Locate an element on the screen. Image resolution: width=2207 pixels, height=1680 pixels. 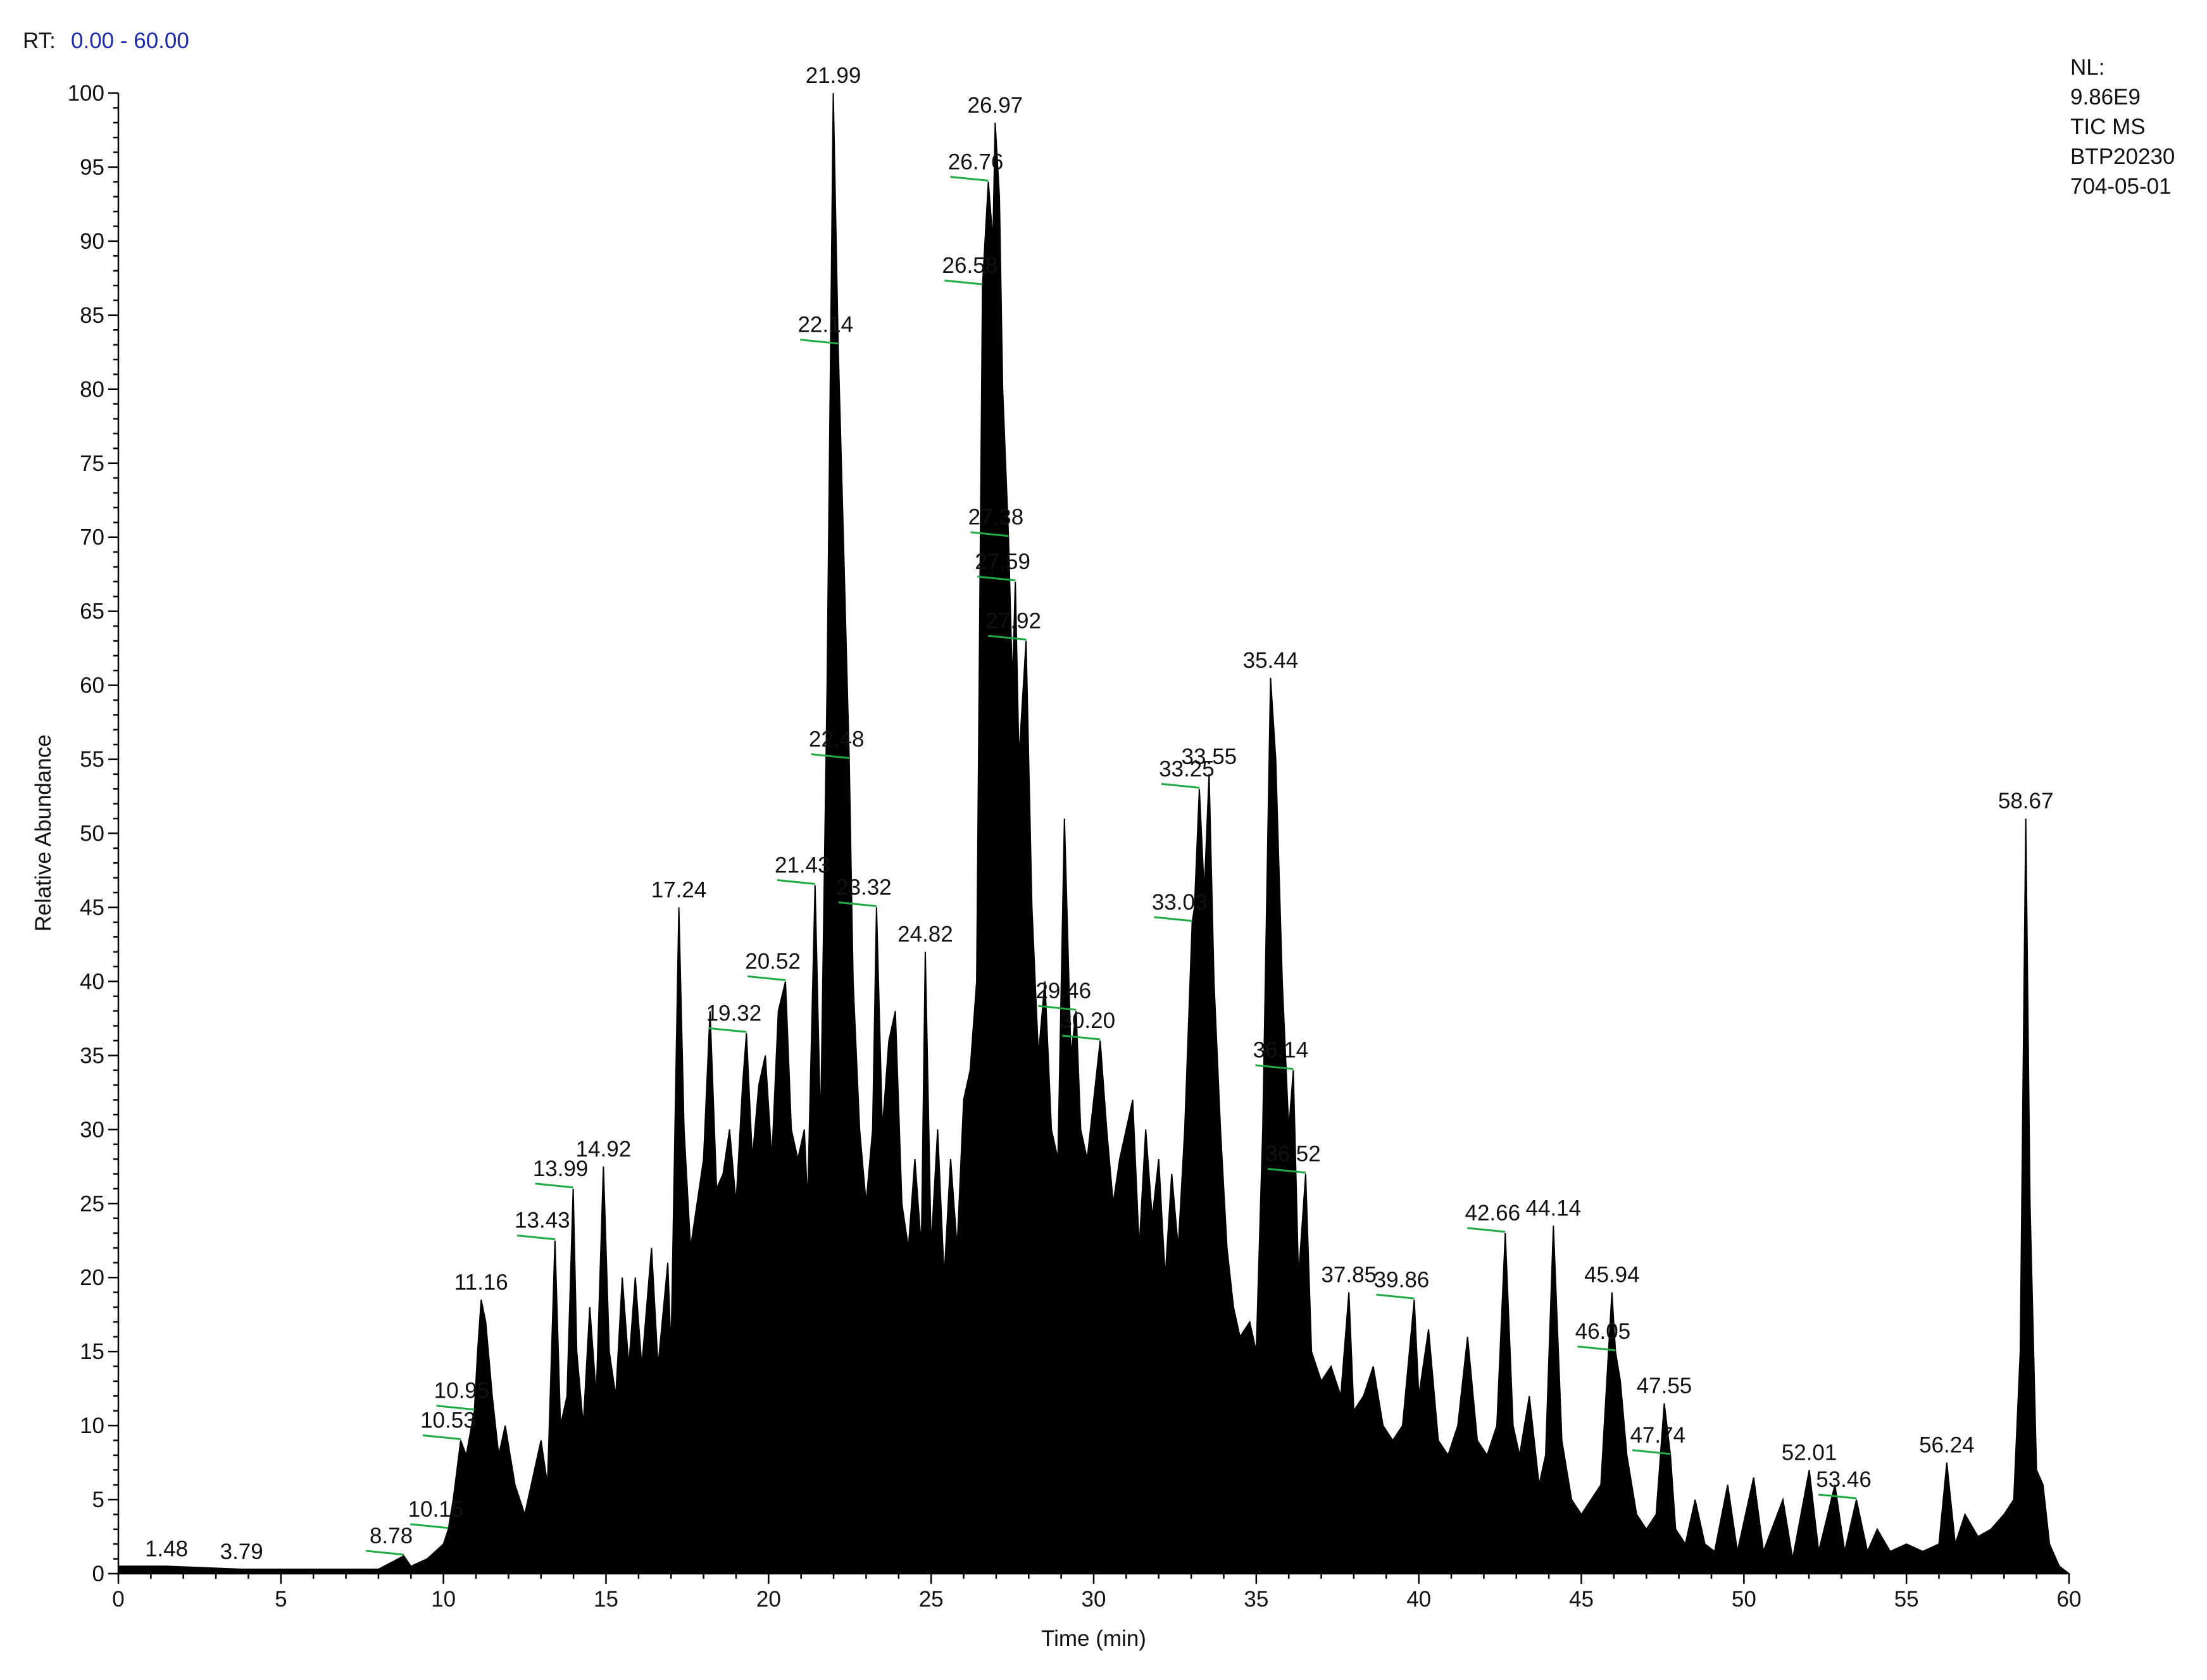
peak-label: 27.38 is located at coordinates (996, 517).